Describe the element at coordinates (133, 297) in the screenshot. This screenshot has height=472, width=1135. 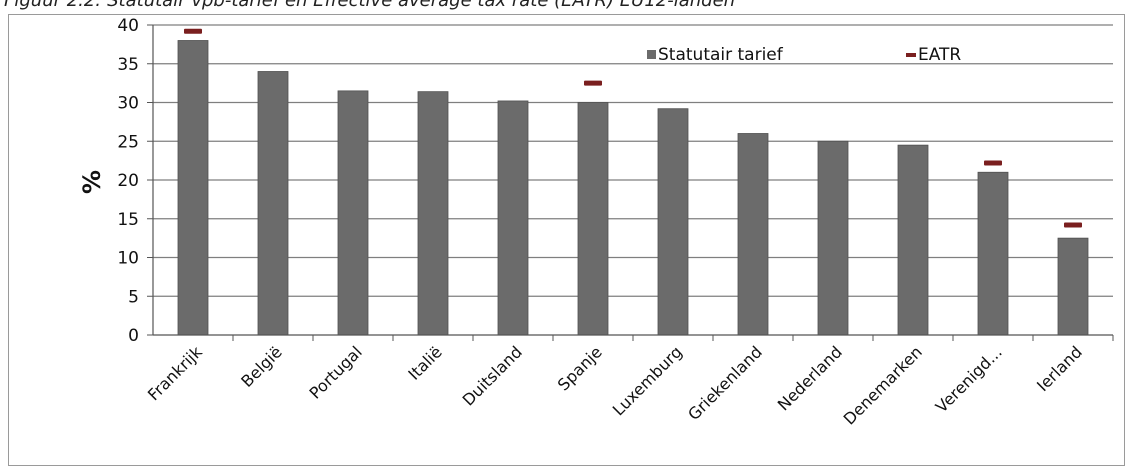
I see `y-tick-label: 5` at that location.